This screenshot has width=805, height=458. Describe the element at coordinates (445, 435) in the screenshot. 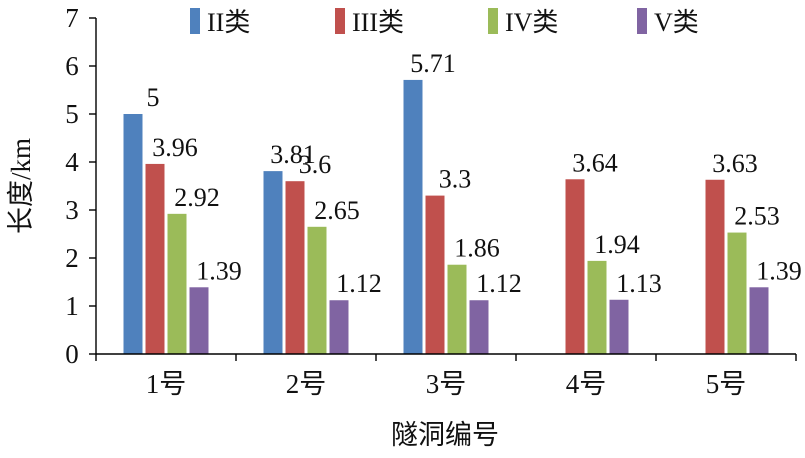

I see `x-axis-title: 隧洞编号` at that location.